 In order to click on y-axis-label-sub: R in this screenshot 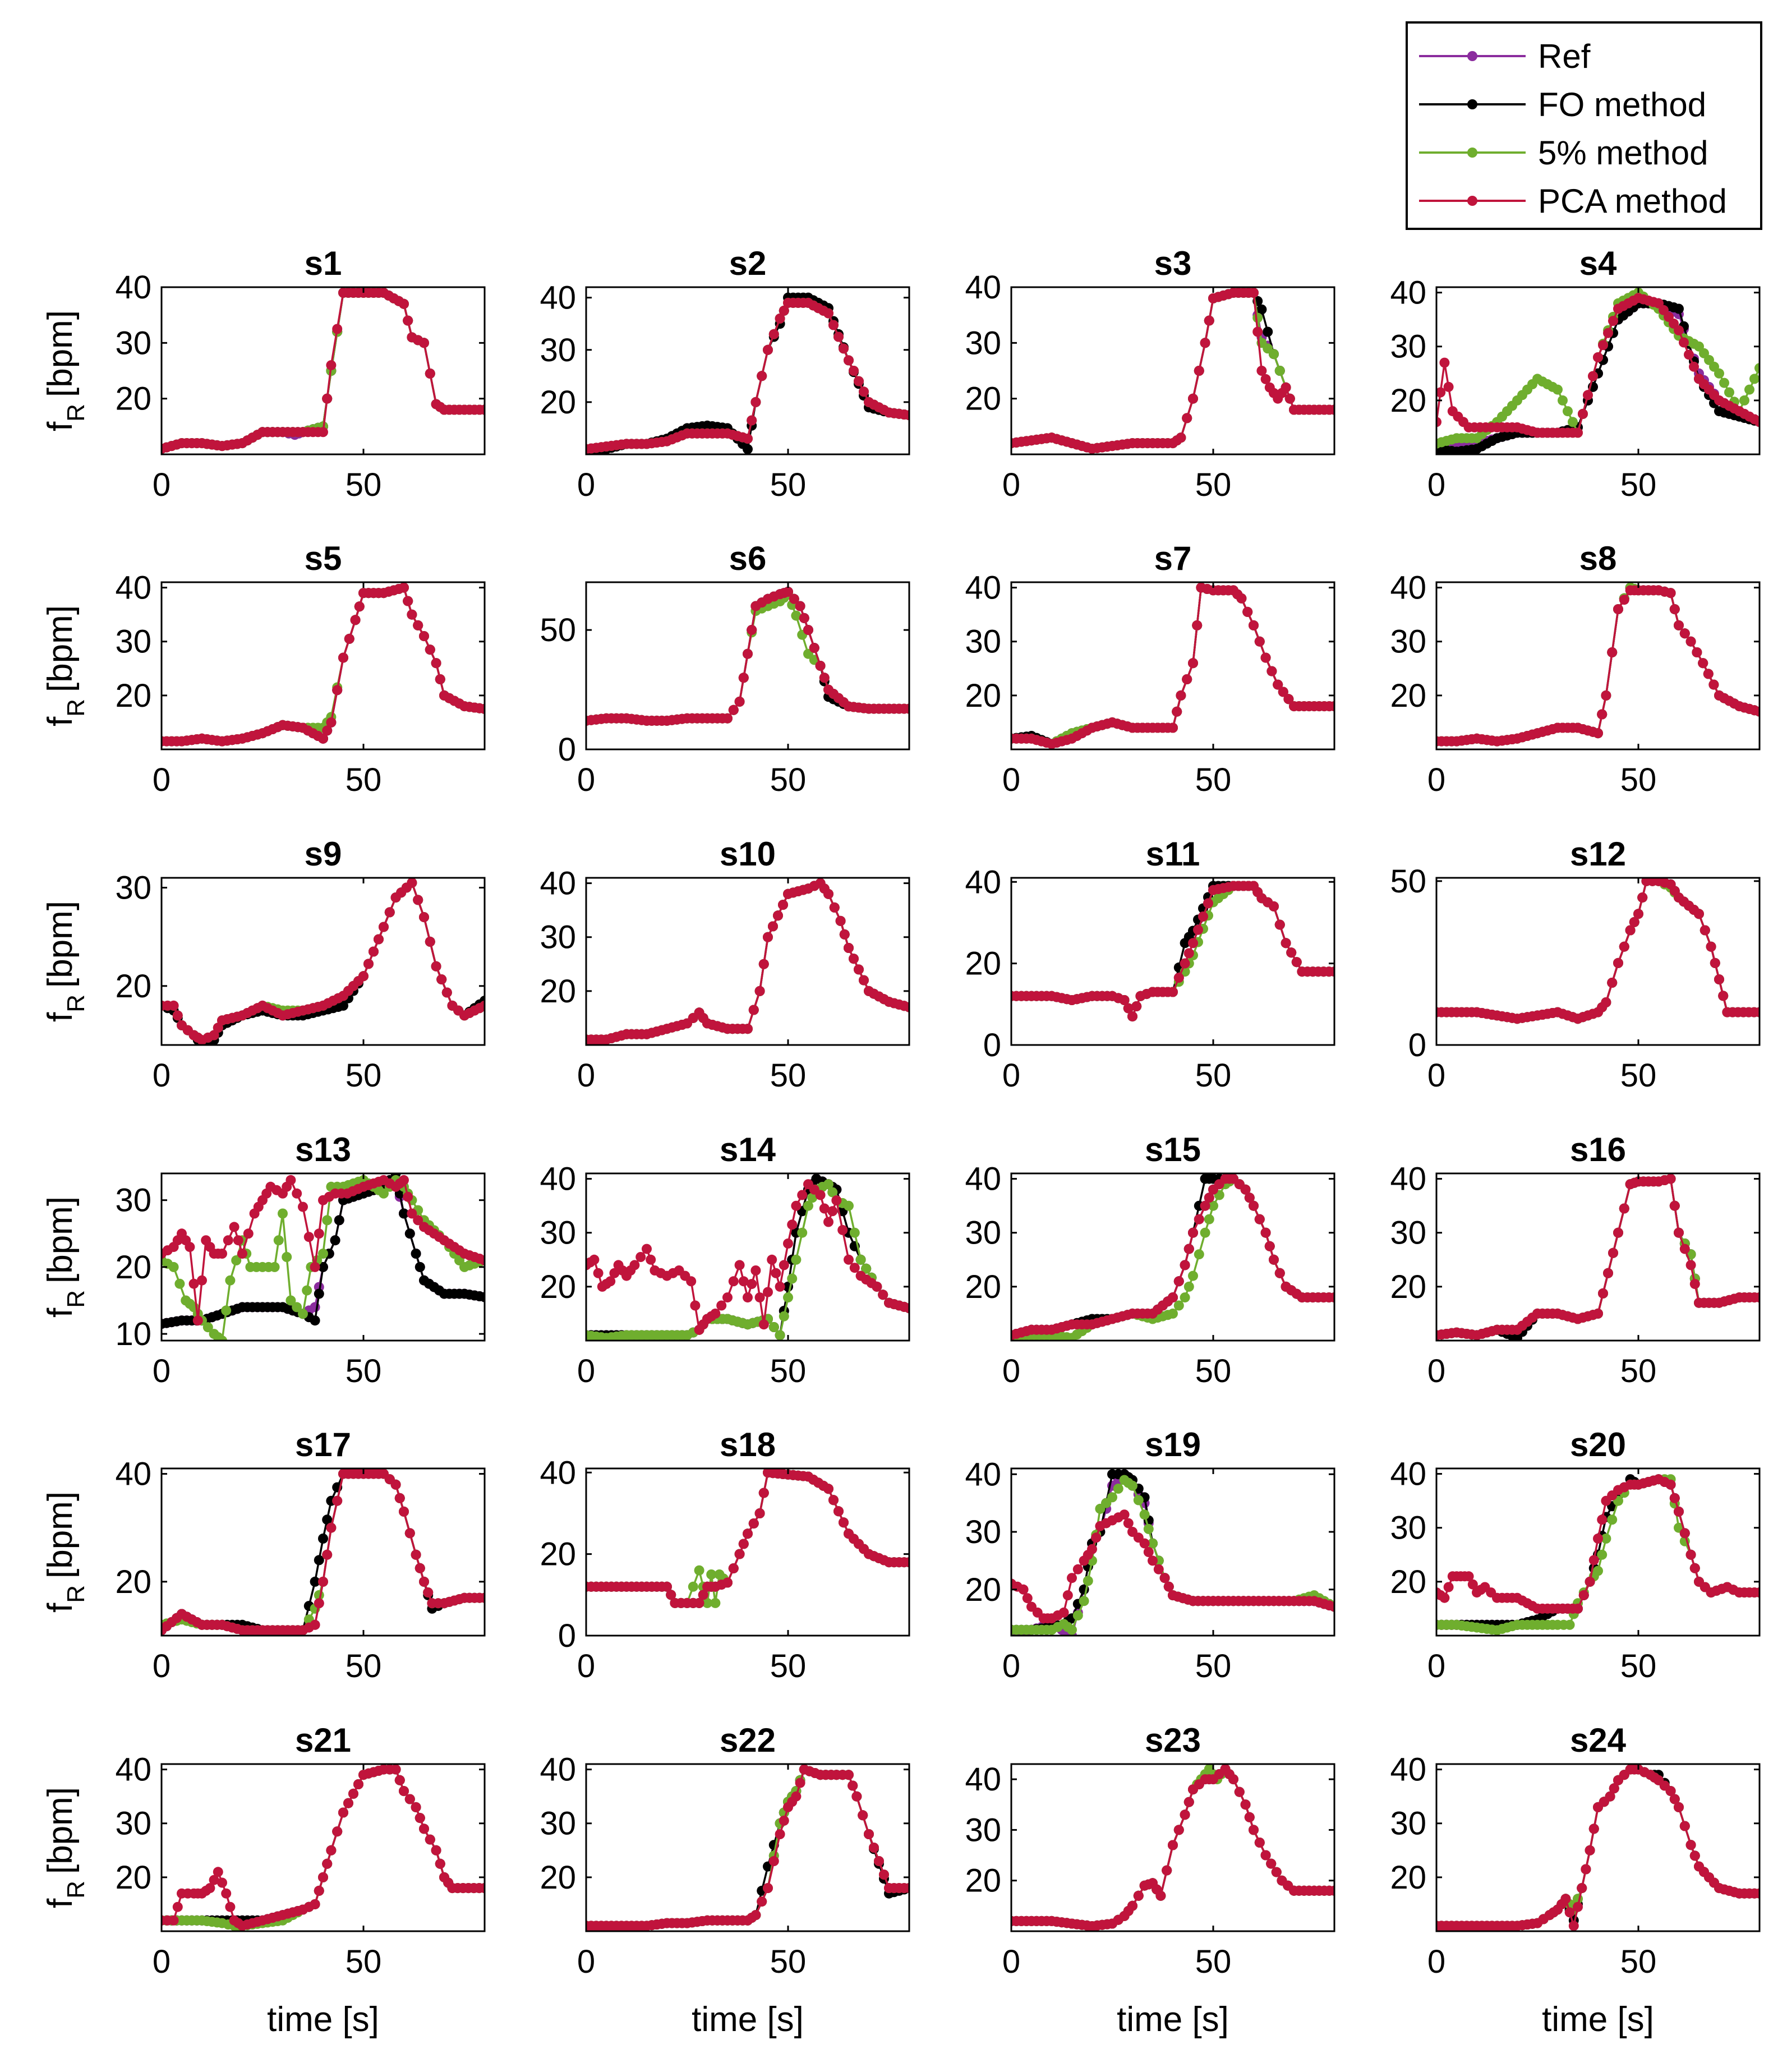, I will do `click(76, 1299)`.